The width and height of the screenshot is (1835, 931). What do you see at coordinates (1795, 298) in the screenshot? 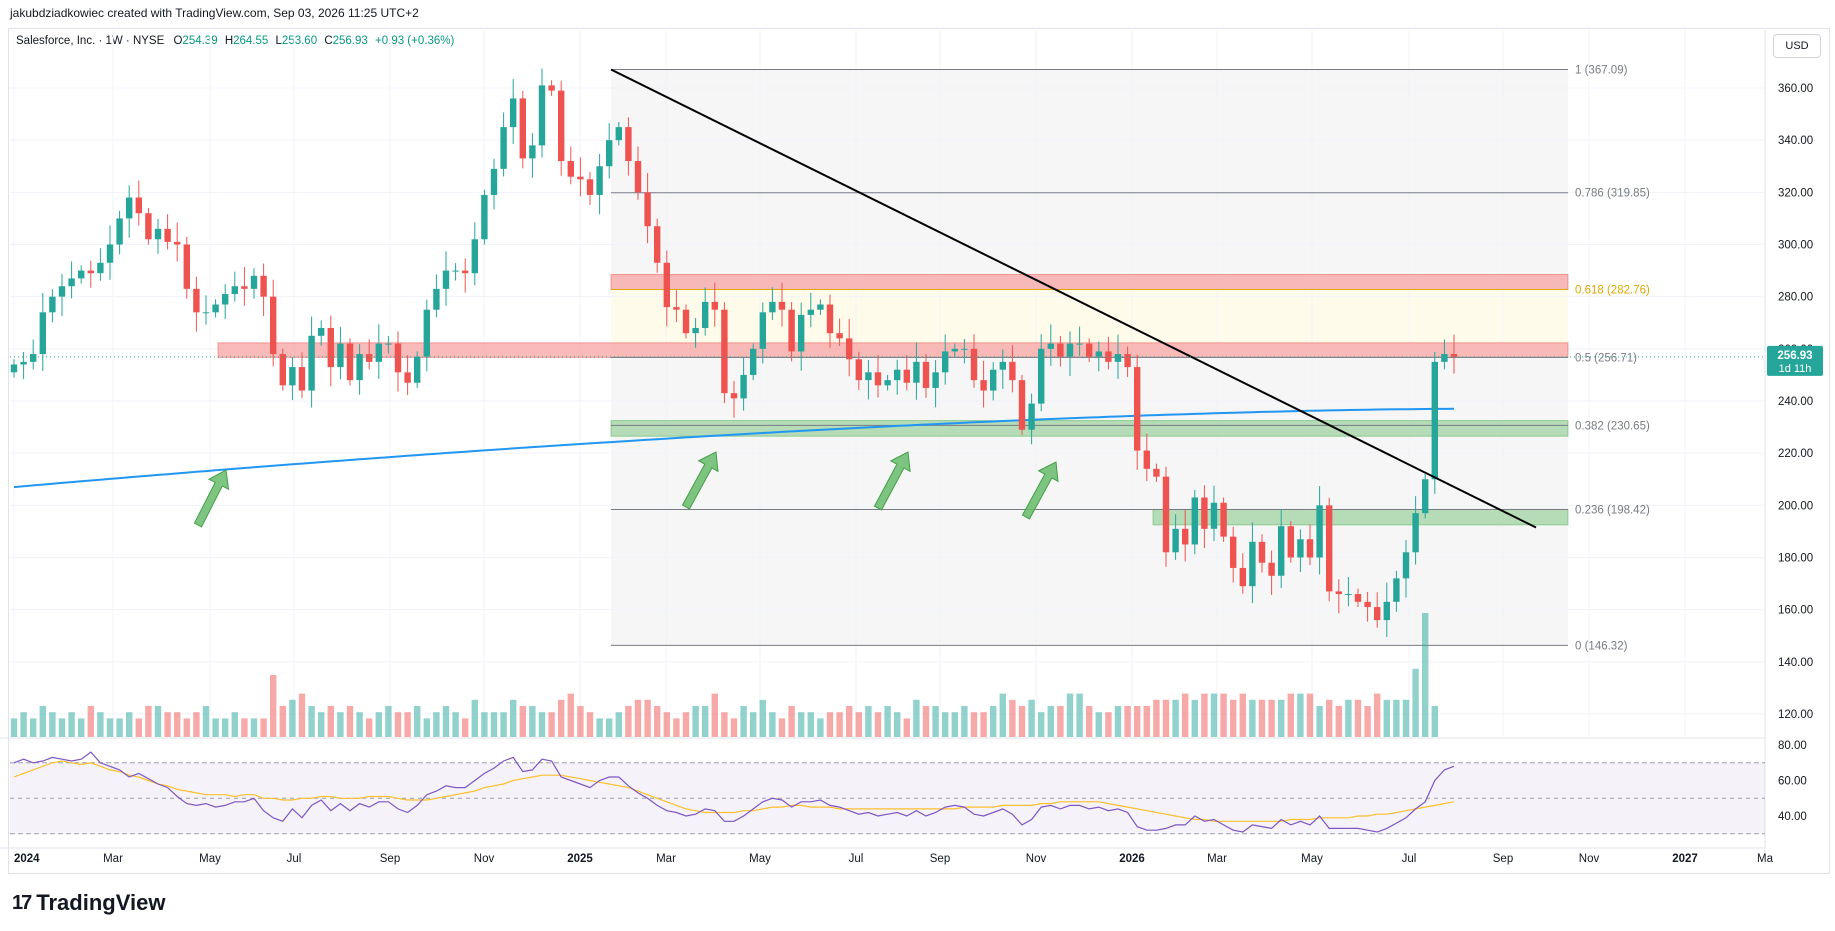
I see `price-tick-label: 280.00` at bounding box center [1795, 298].